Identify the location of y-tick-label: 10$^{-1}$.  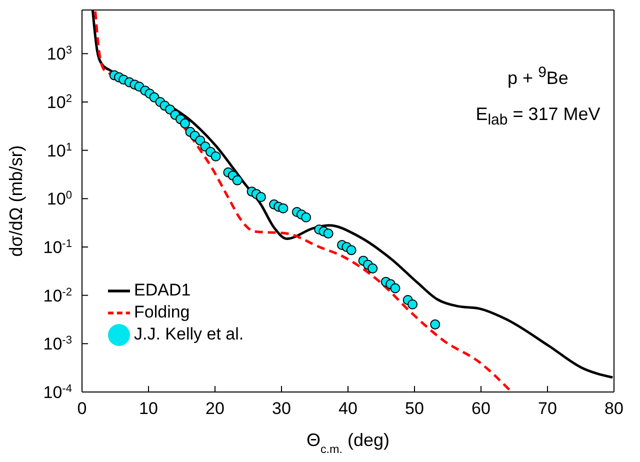
(57, 247).